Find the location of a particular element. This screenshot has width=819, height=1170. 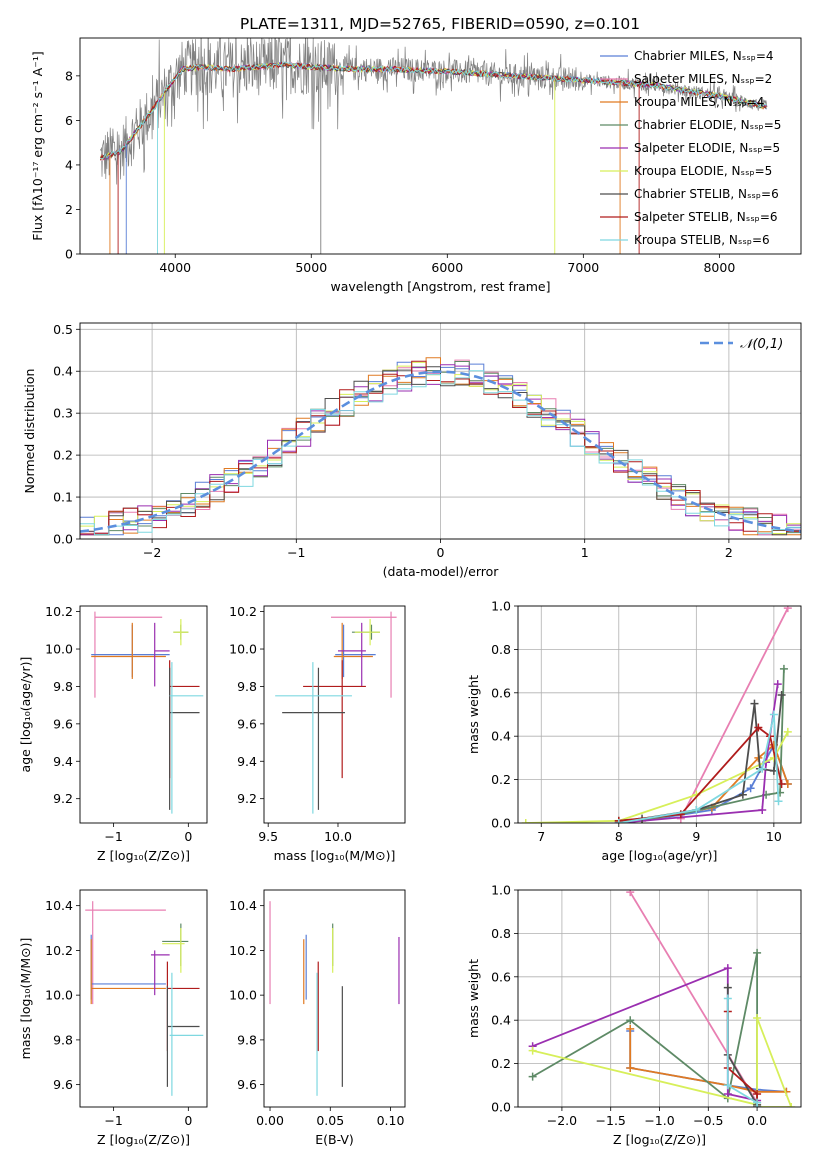

x-tick-label: 0.10 is located at coordinates (391, 1120).